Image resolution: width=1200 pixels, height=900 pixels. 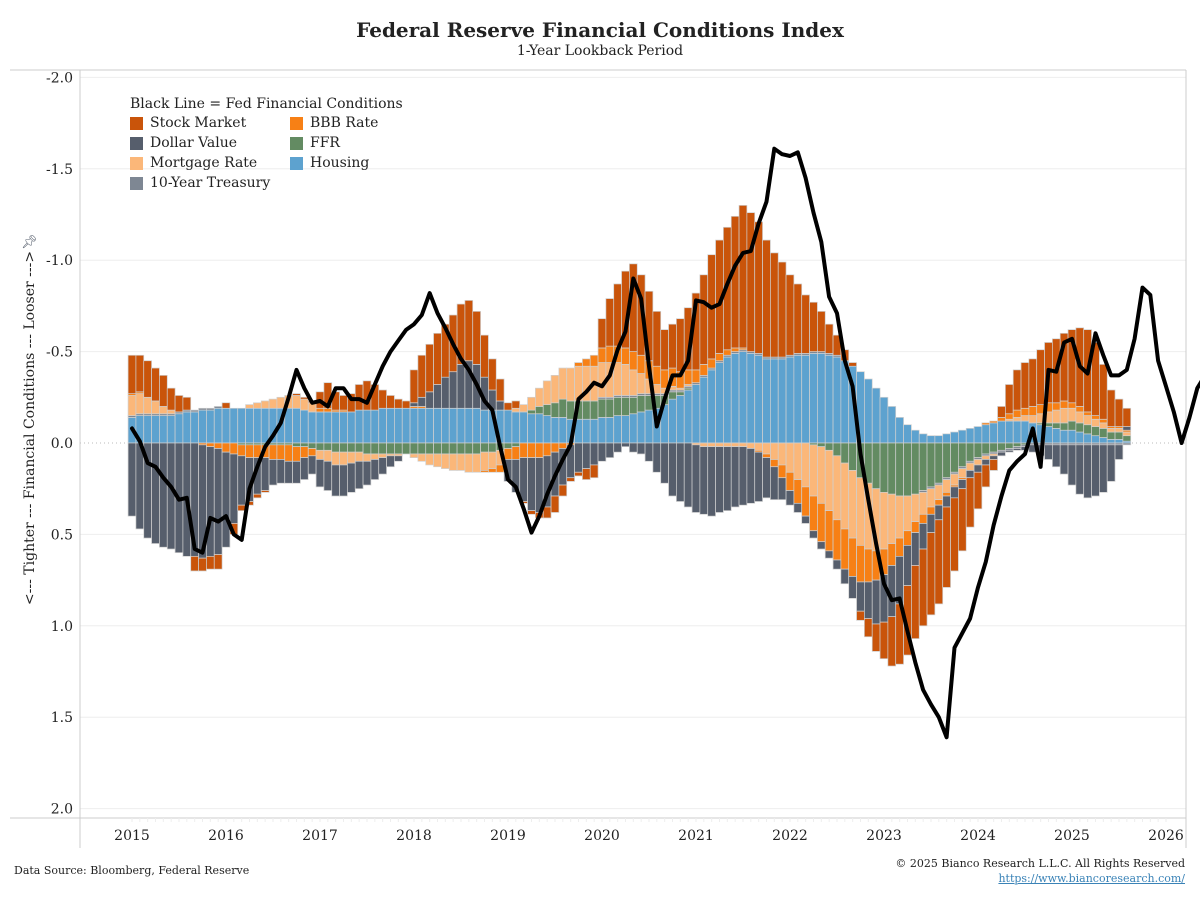 I want to click on legend-swatch, so click(x=296, y=123).